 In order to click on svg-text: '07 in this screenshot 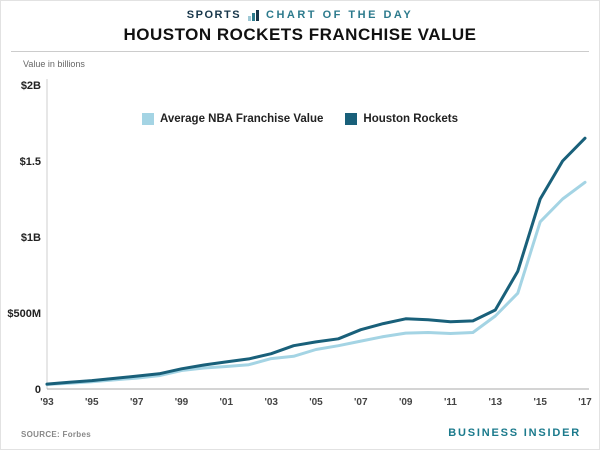, I will do `click(361, 402)`.